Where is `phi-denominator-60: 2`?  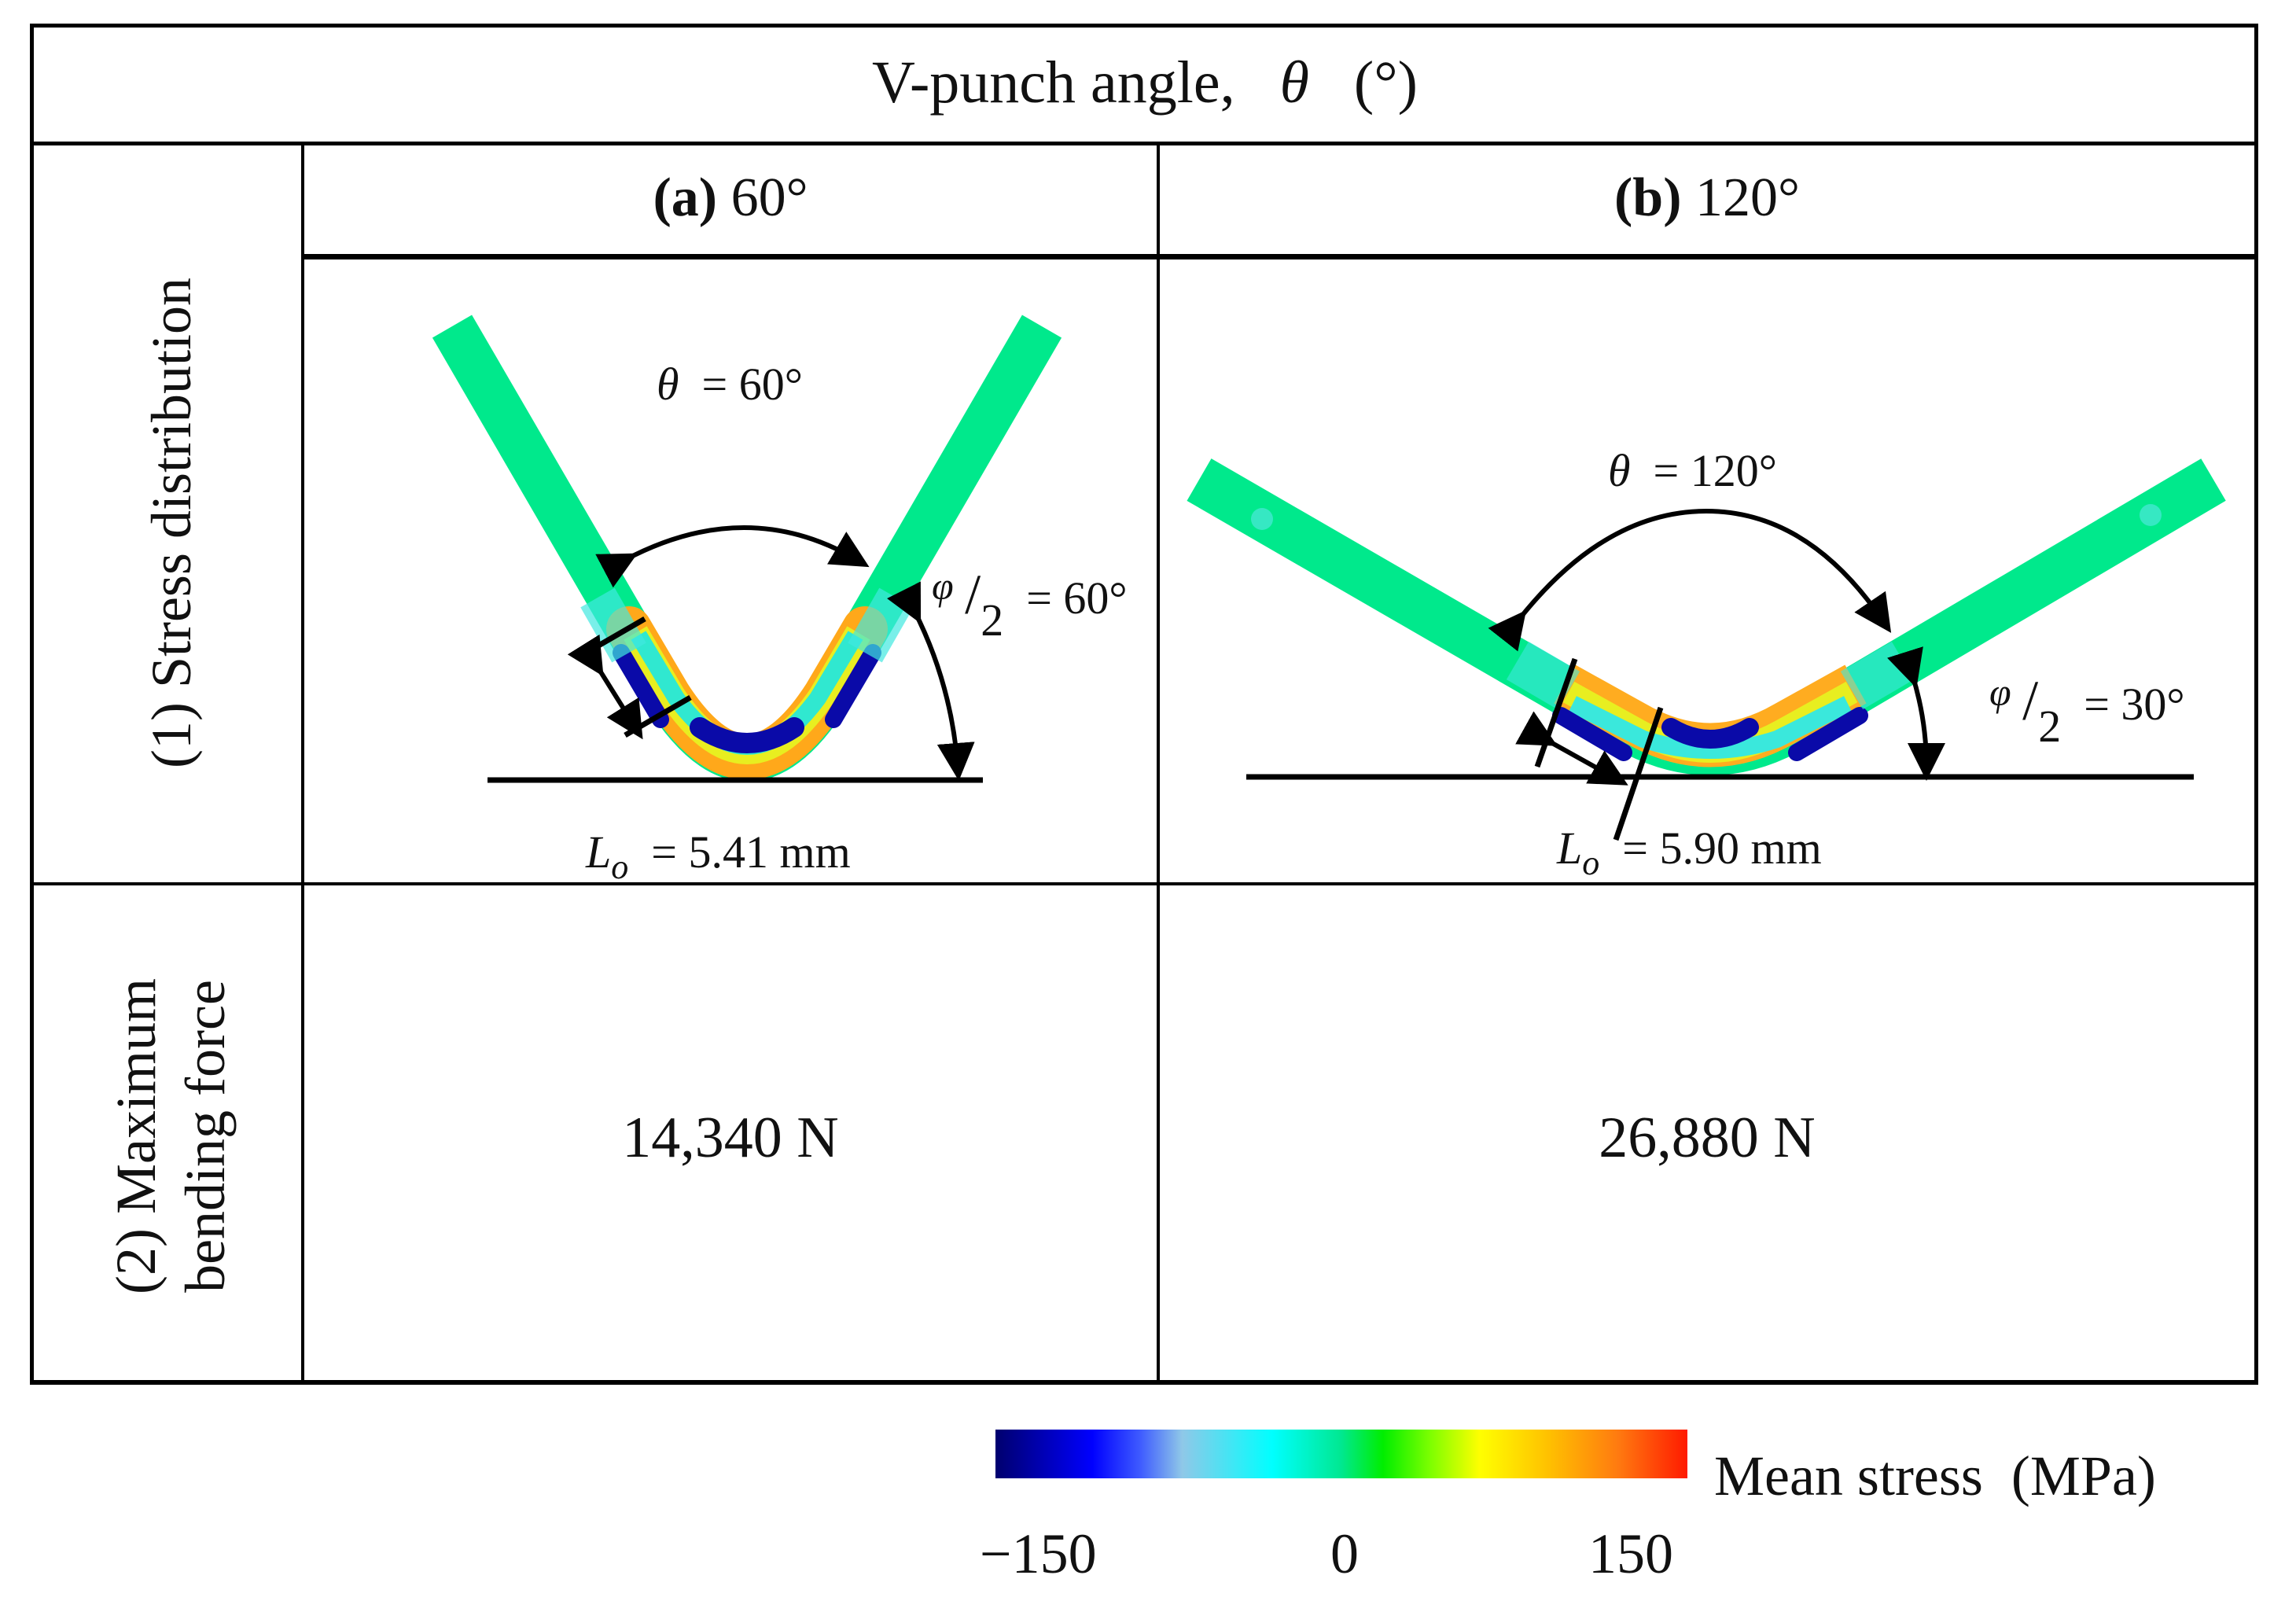
phi-denominator-60: 2 is located at coordinates (992, 620).